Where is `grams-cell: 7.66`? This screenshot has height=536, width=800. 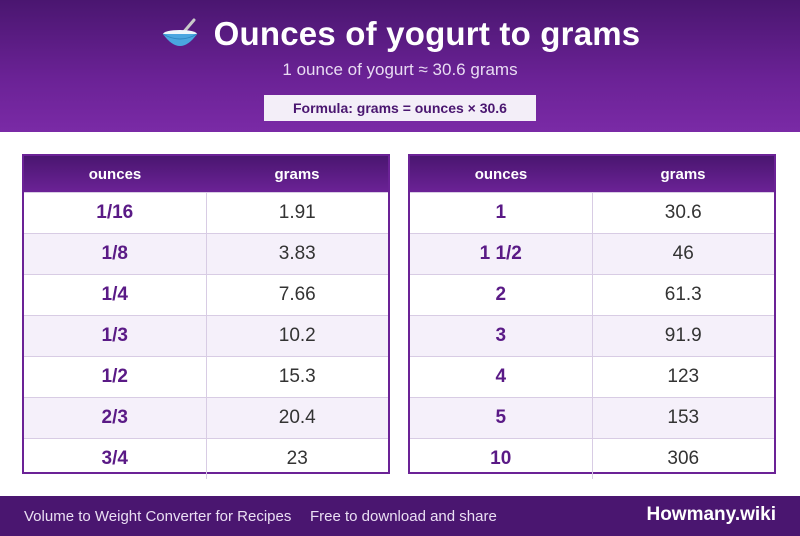
grams-cell: 7.66 is located at coordinates (297, 295).